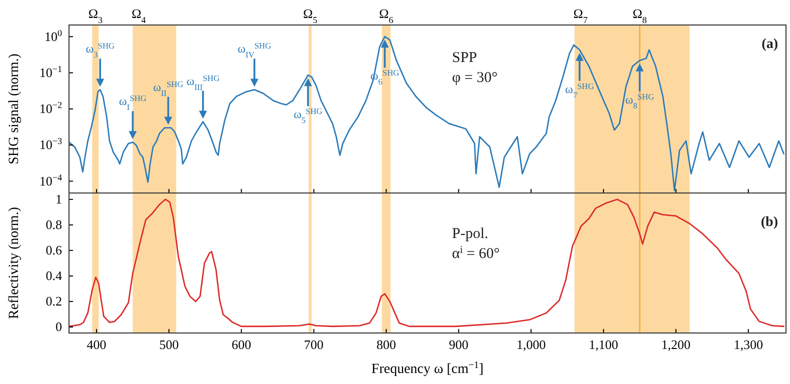 The width and height of the screenshot is (790, 384). Describe the element at coordinates (169, 344) in the screenshot. I see `x-tick-label: 500` at that location.